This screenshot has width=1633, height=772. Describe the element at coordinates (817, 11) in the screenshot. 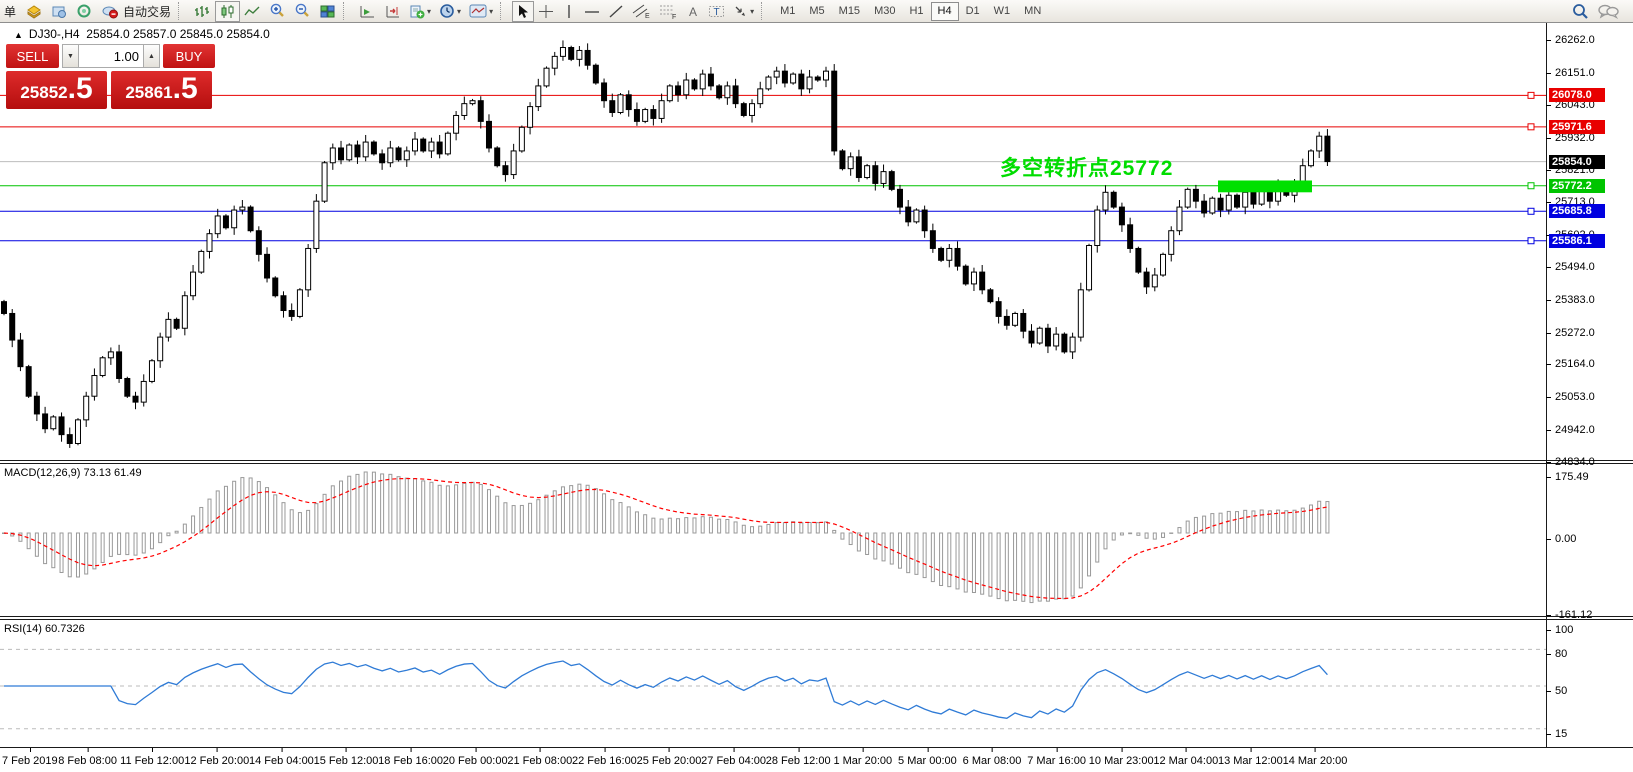

I see `timeframe-m5: M5` at that location.